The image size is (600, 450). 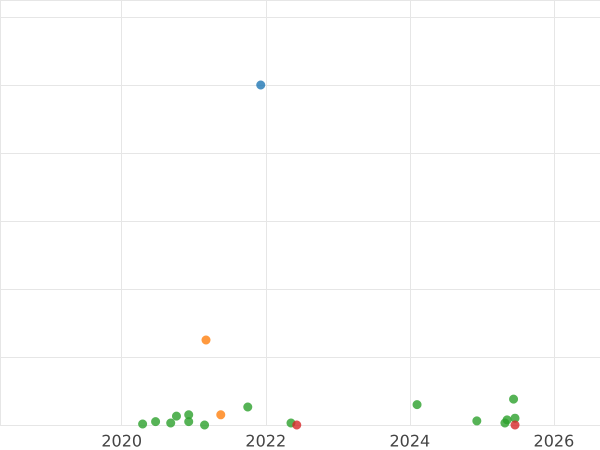 I want to click on x-tick-label: 2026, so click(x=554, y=441).